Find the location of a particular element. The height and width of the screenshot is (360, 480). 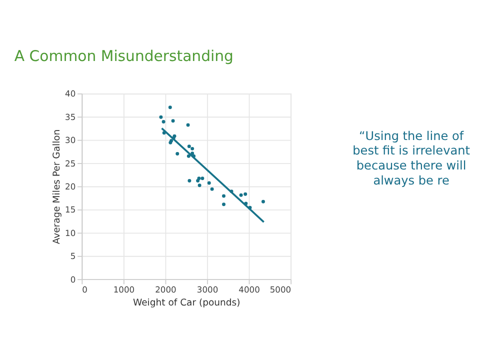

y-tick-label: 20 is located at coordinates (70, 187).